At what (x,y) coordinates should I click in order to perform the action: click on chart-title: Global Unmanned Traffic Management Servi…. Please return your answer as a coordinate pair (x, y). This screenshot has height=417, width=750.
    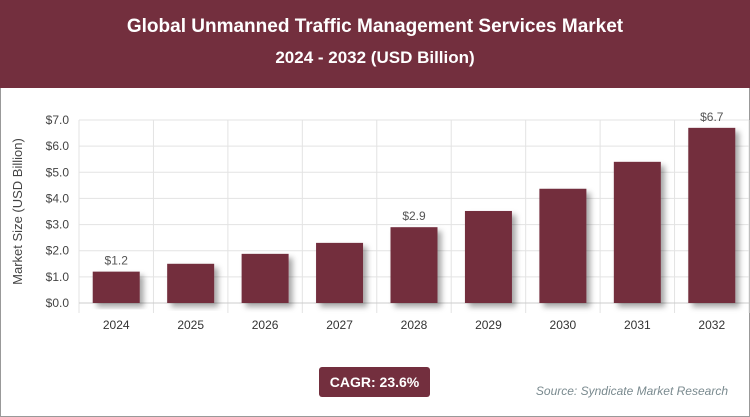
    Looking at the image, I should click on (375, 26).